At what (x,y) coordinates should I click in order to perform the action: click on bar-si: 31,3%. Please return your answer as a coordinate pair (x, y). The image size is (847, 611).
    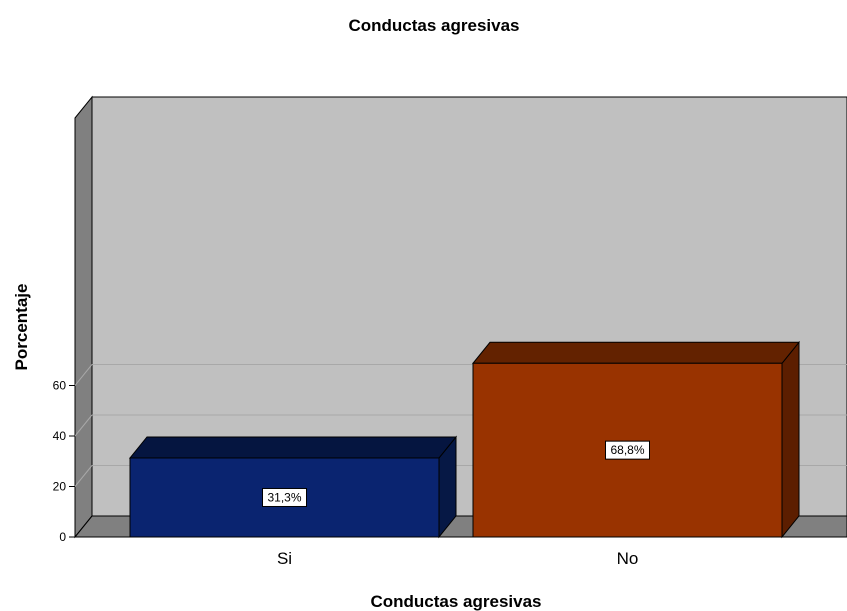
    Looking at the image, I should click on (293, 487).